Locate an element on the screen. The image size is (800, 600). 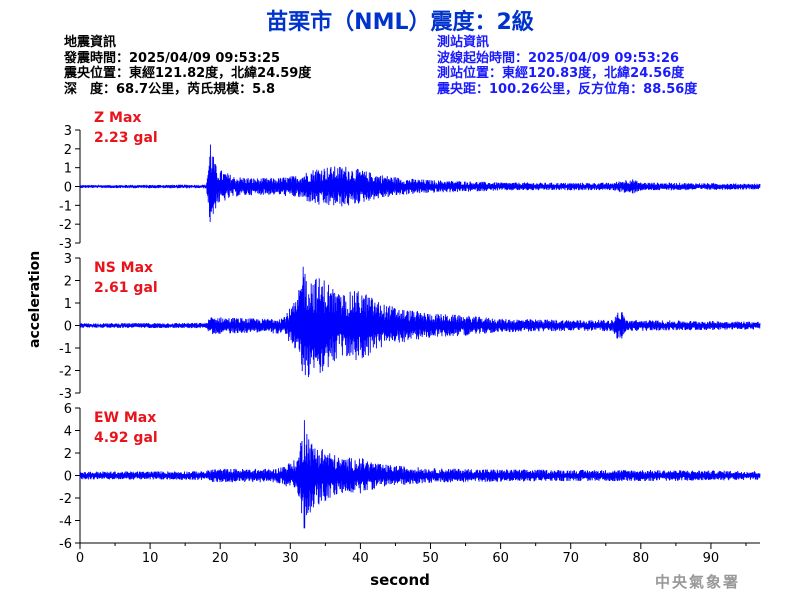
chart-title: 苗栗市（NML）震度：2級 is located at coordinates (400, 22).